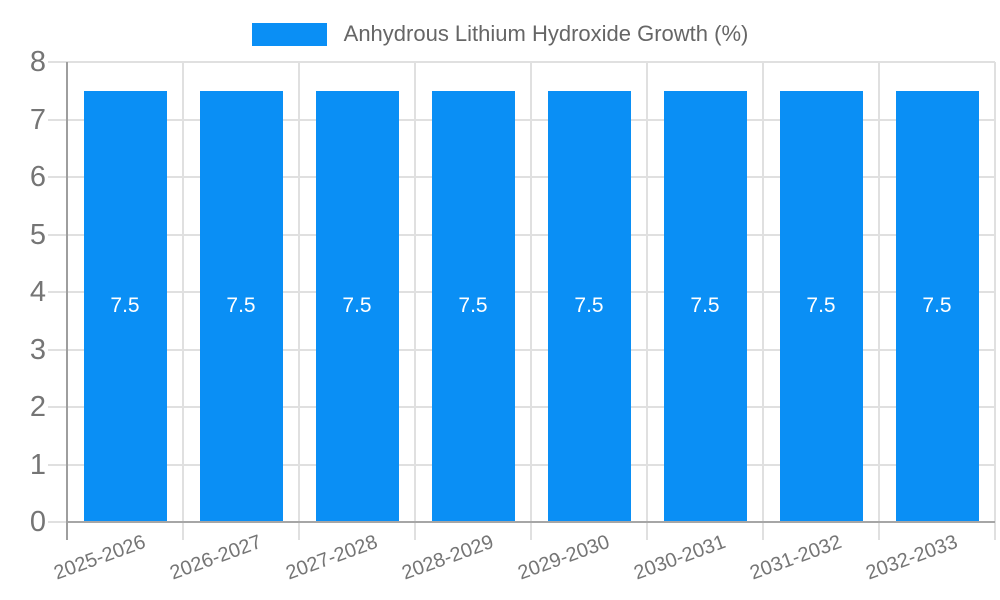  I want to click on y-axis-tick-label: 5, so click(37, 234).